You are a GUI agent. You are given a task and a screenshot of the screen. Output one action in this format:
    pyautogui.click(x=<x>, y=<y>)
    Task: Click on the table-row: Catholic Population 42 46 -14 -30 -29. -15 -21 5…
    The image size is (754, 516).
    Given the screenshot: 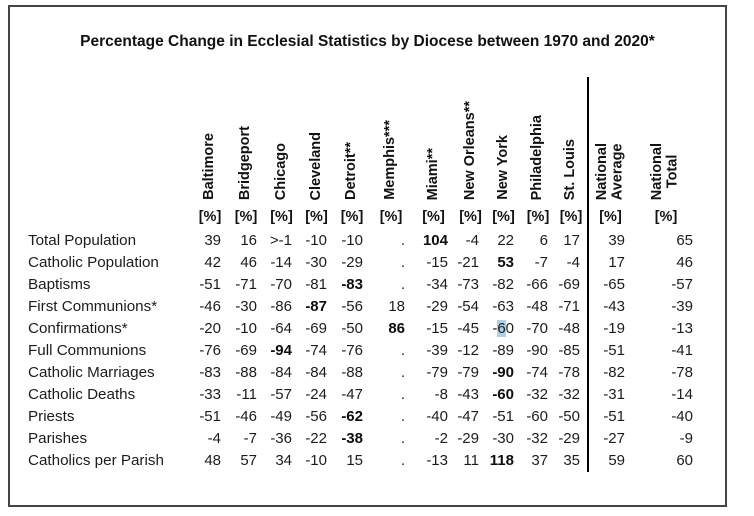 What is the action you would take?
    pyautogui.click(x=360, y=263)
    